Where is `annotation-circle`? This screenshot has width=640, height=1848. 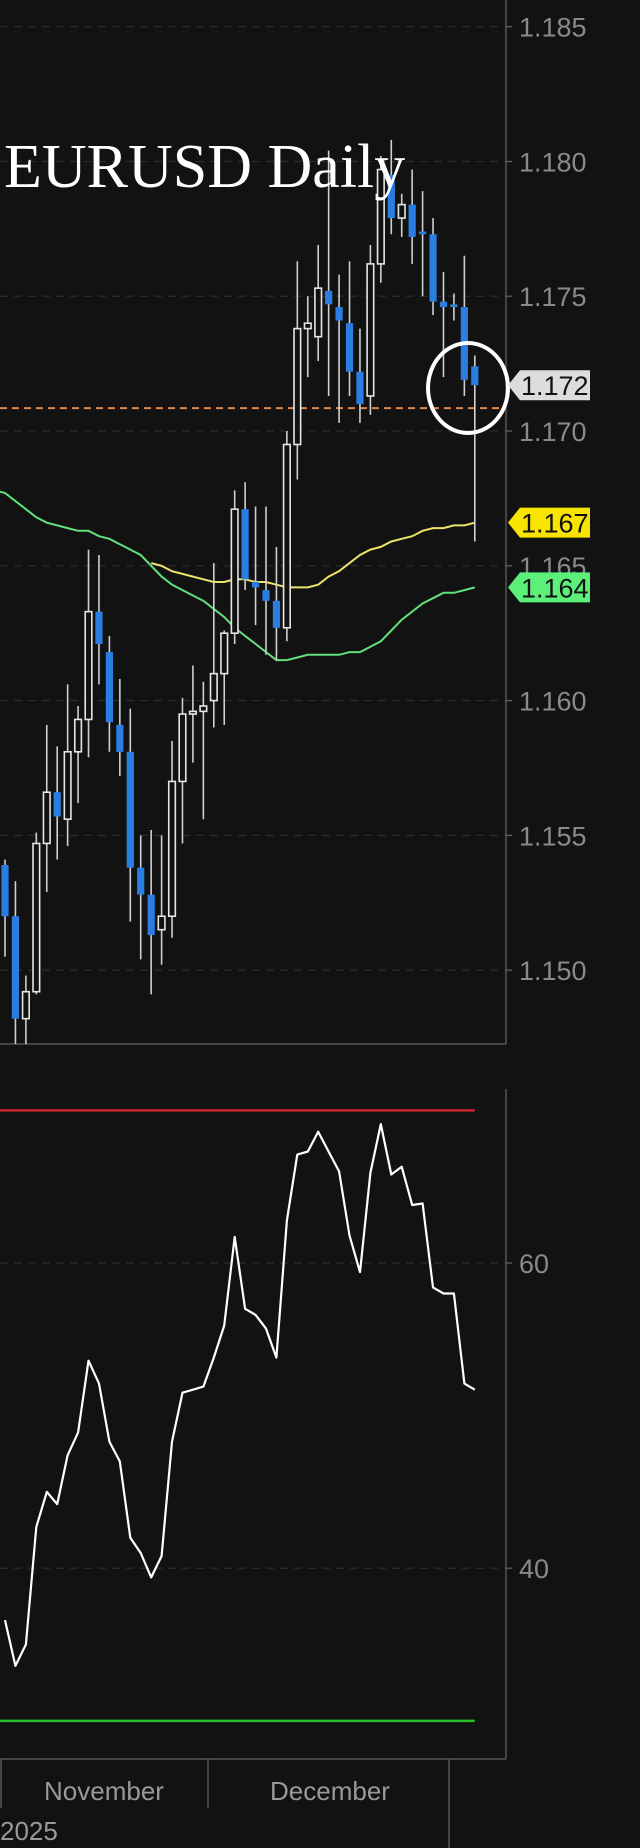
annotation-circle is located at coordinates (468, 388).